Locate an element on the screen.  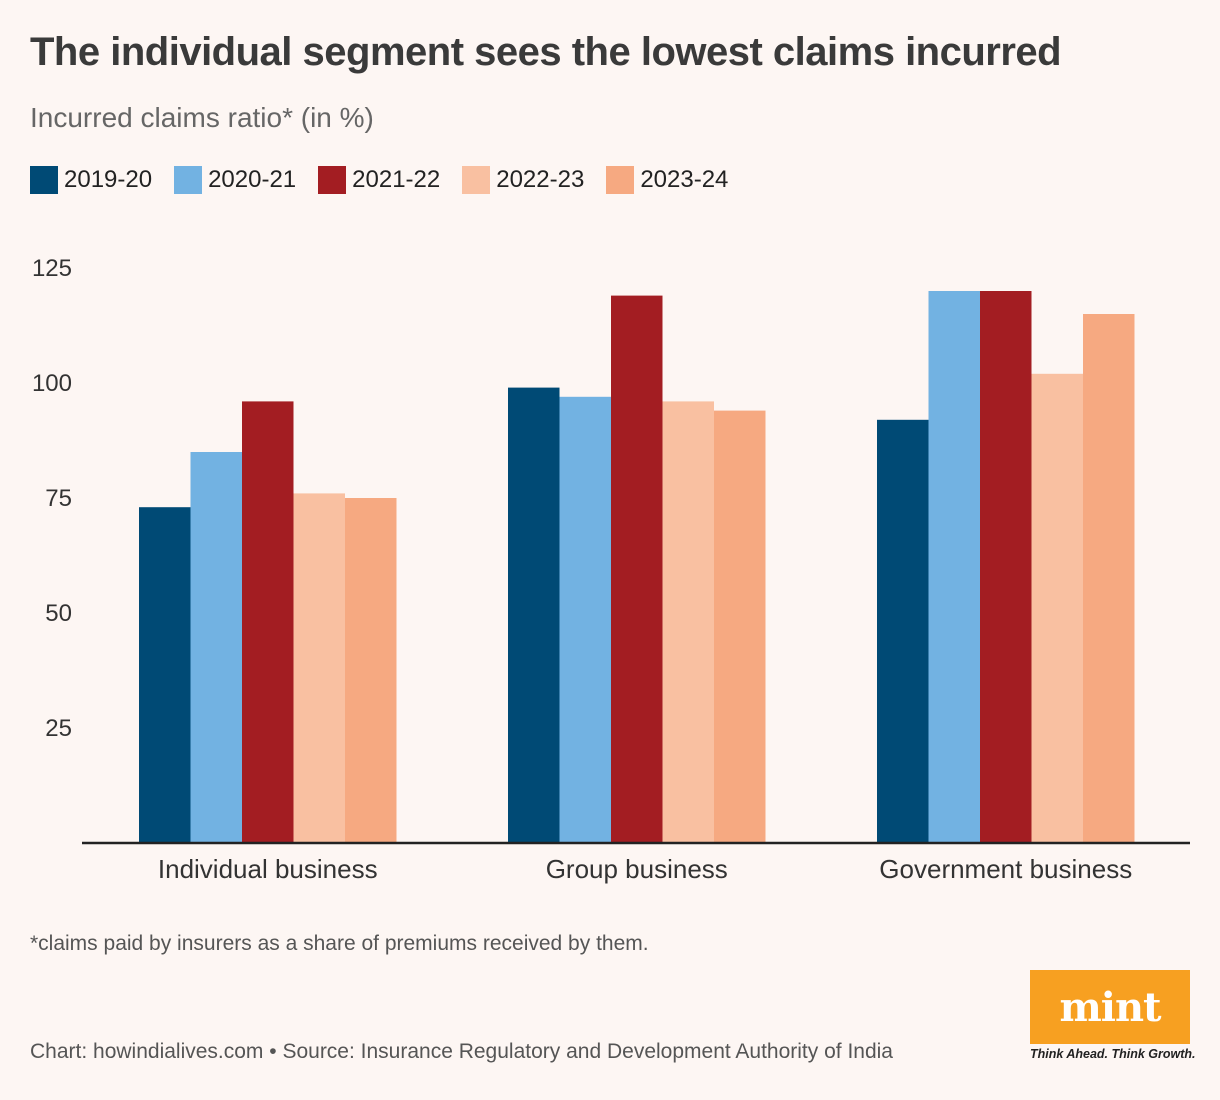
chart-subtitle: Incurred claims ratio* (in %) is located at coordinates (202, 117).